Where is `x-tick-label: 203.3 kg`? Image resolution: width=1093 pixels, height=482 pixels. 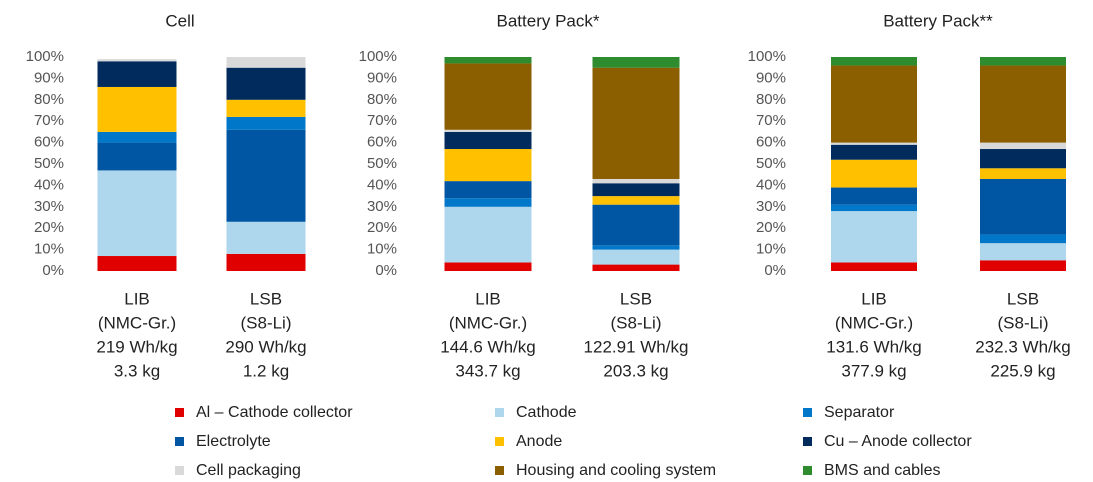 x-tick-label: 203.3 kg is located at coordinates (635, 370).